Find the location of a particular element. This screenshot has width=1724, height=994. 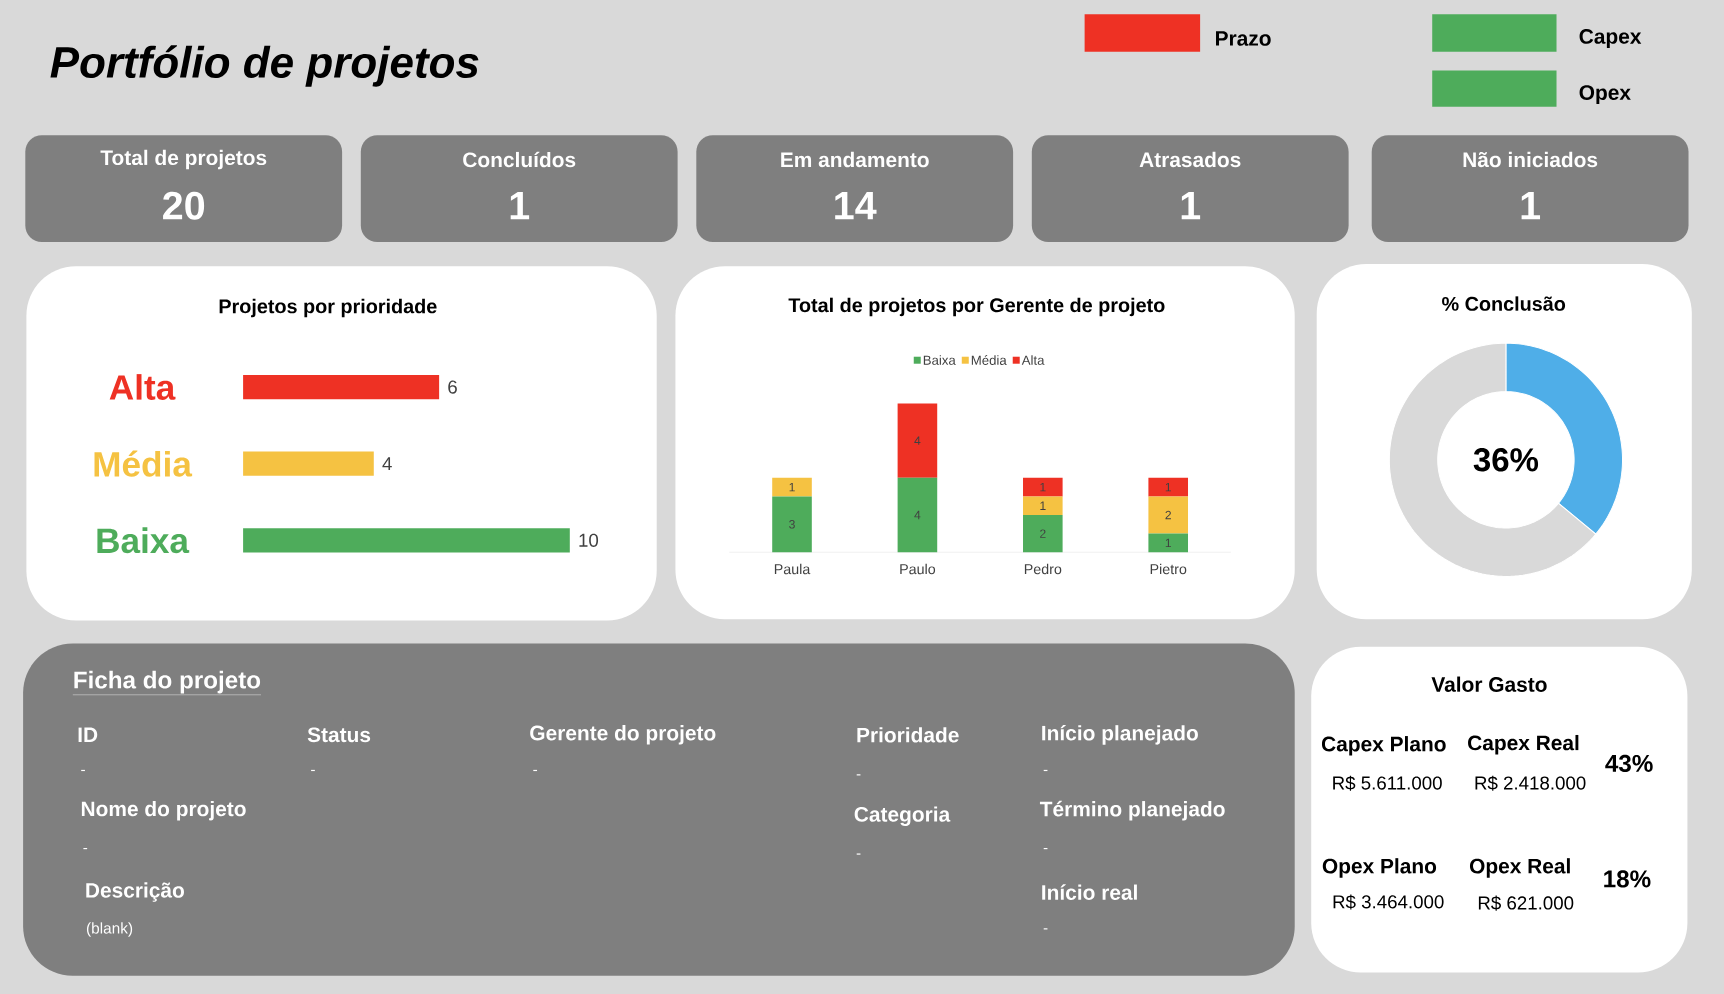

chart-title: % Conclusão is located at coordinates (1504, 303).